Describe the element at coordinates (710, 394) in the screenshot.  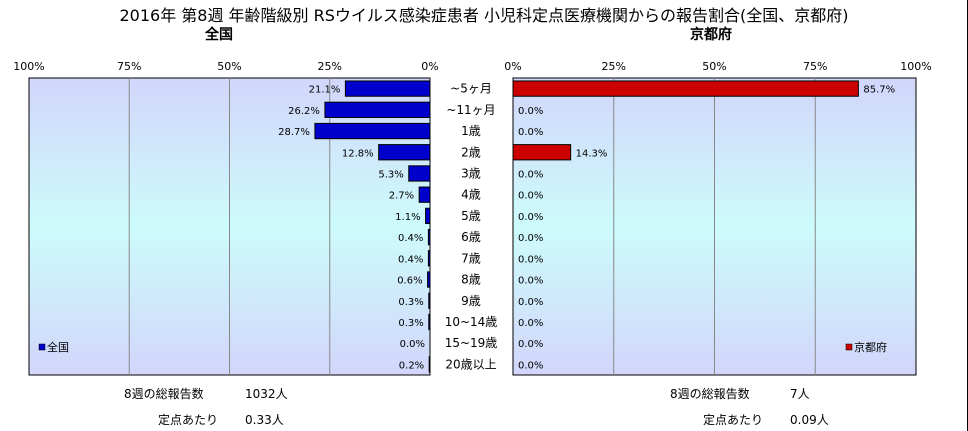
I see `right-total-label: 8週の総報告数` at that location.